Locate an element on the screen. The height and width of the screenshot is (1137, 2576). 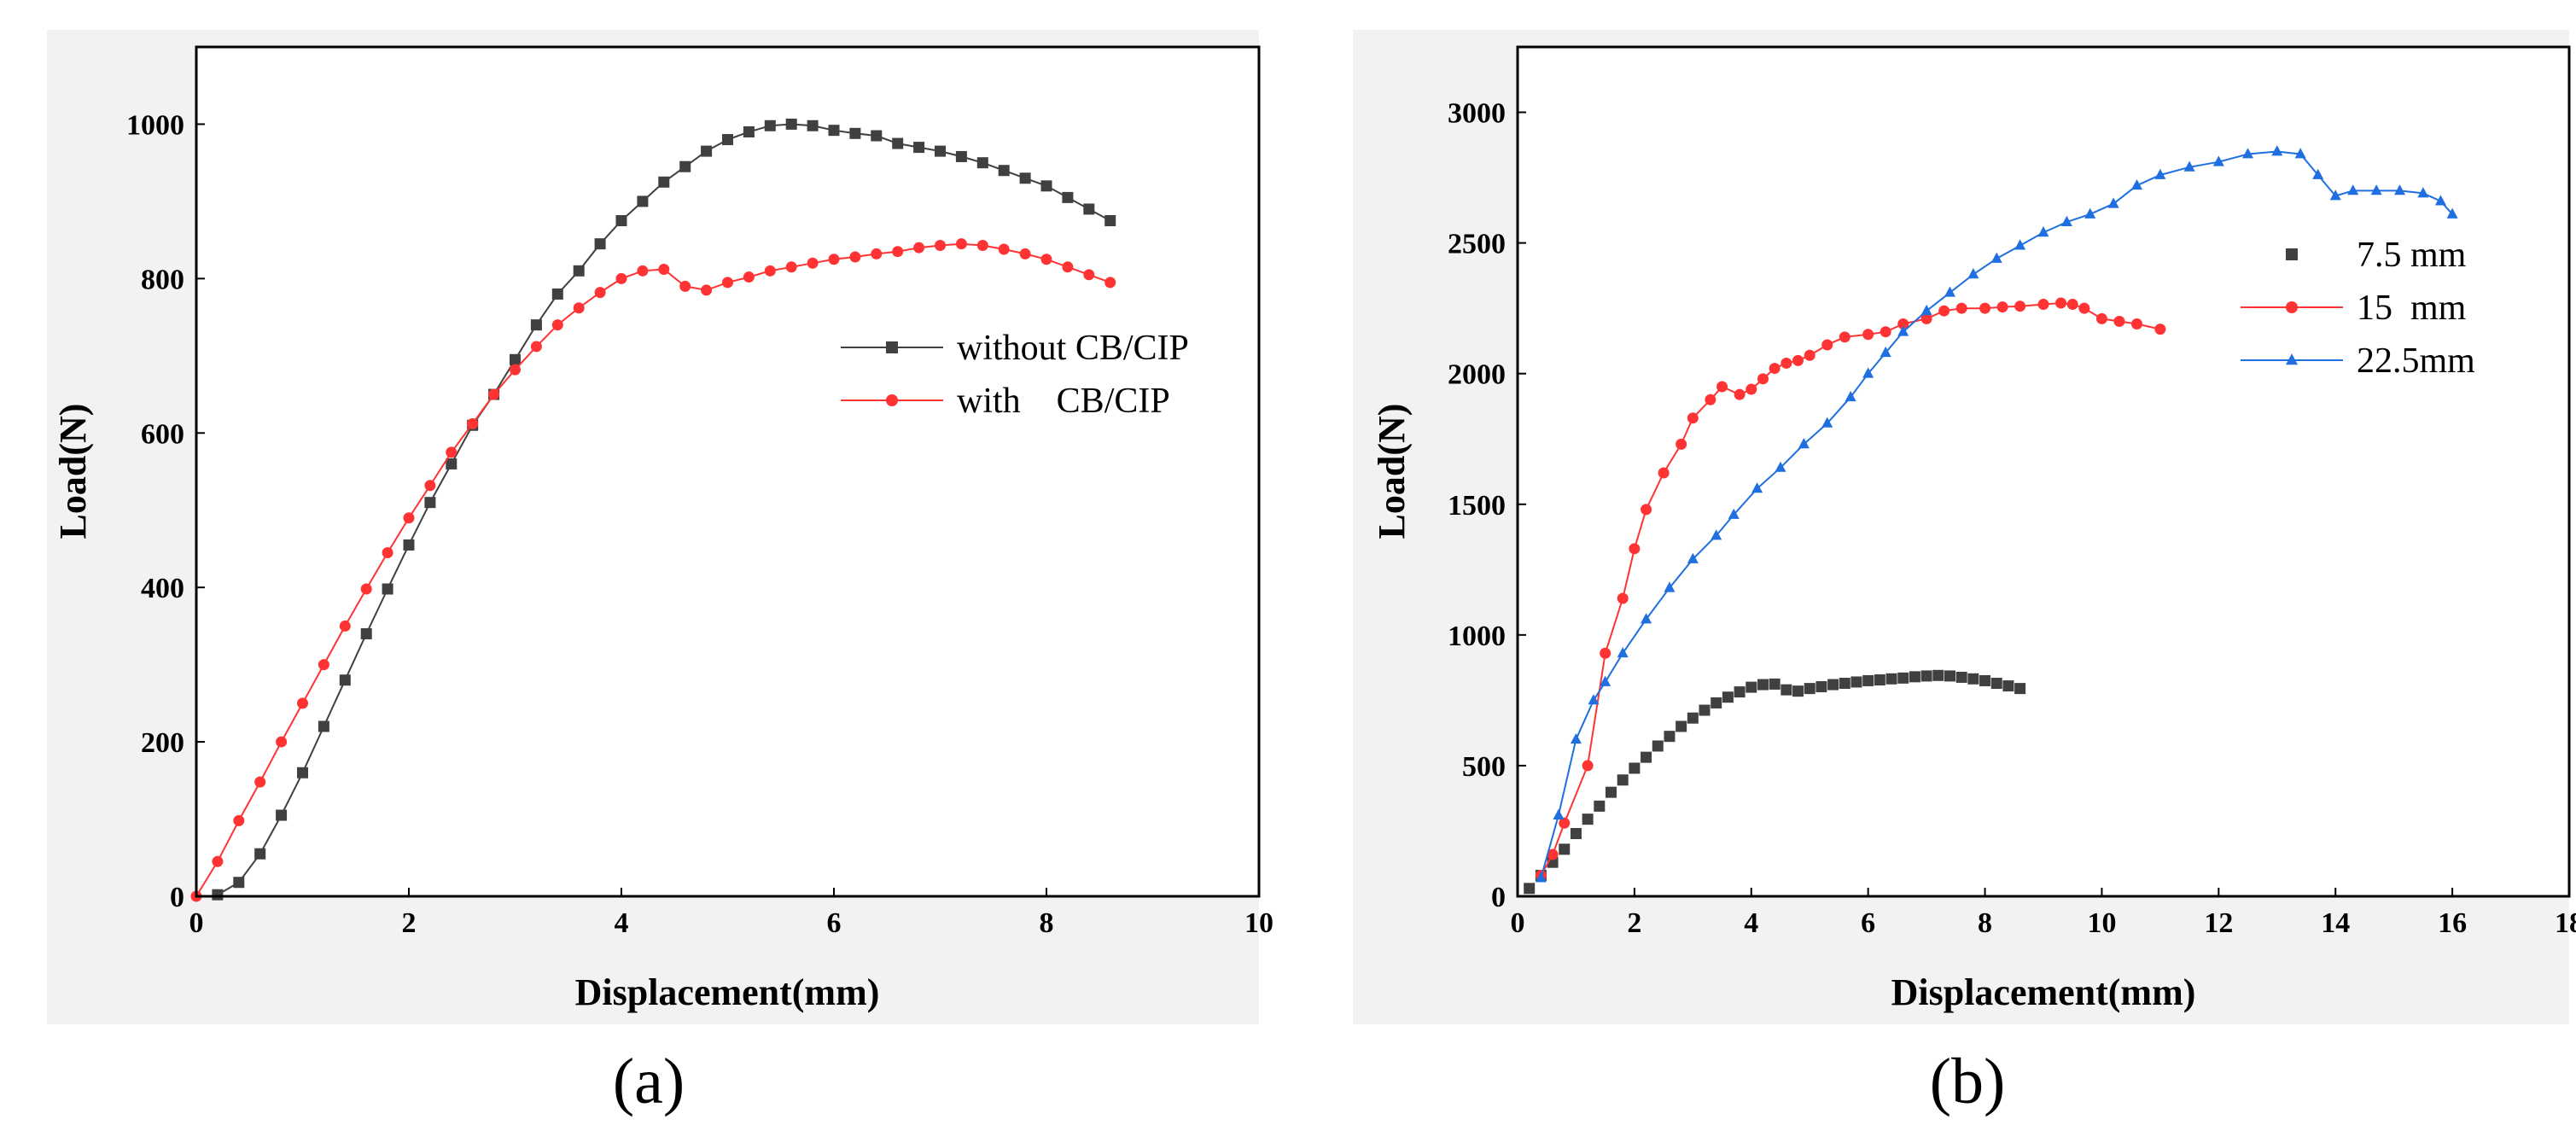
x-tick-label: 14 is located at coordinates (2335, 923).